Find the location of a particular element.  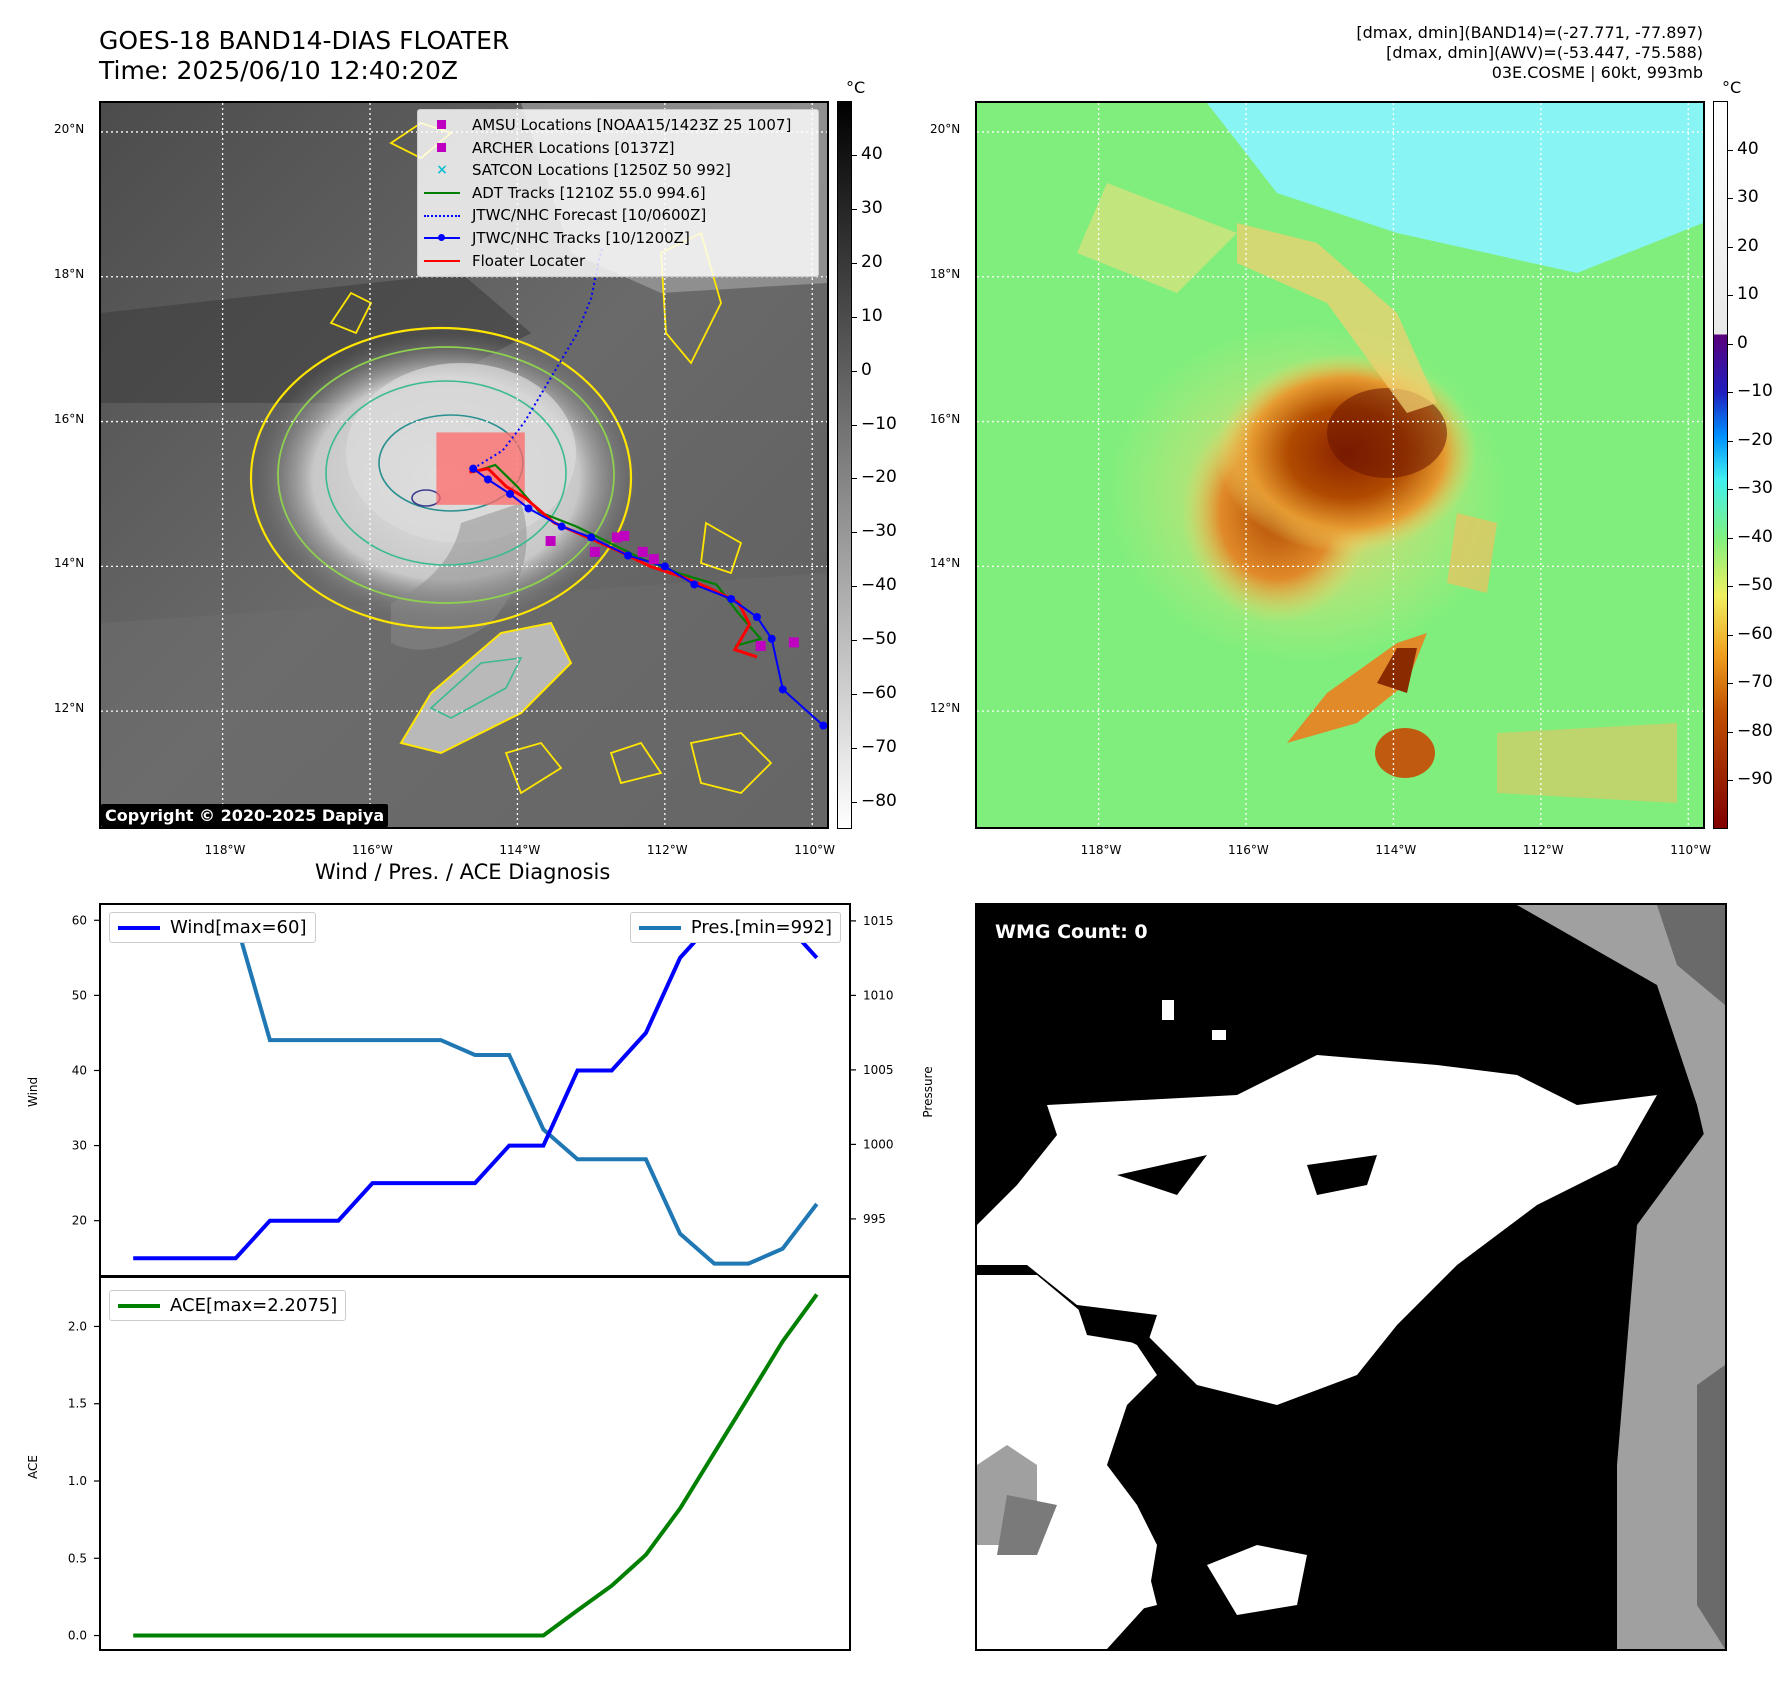

awv-colorbar-unit: °C is located at coordinates (1732, 87).